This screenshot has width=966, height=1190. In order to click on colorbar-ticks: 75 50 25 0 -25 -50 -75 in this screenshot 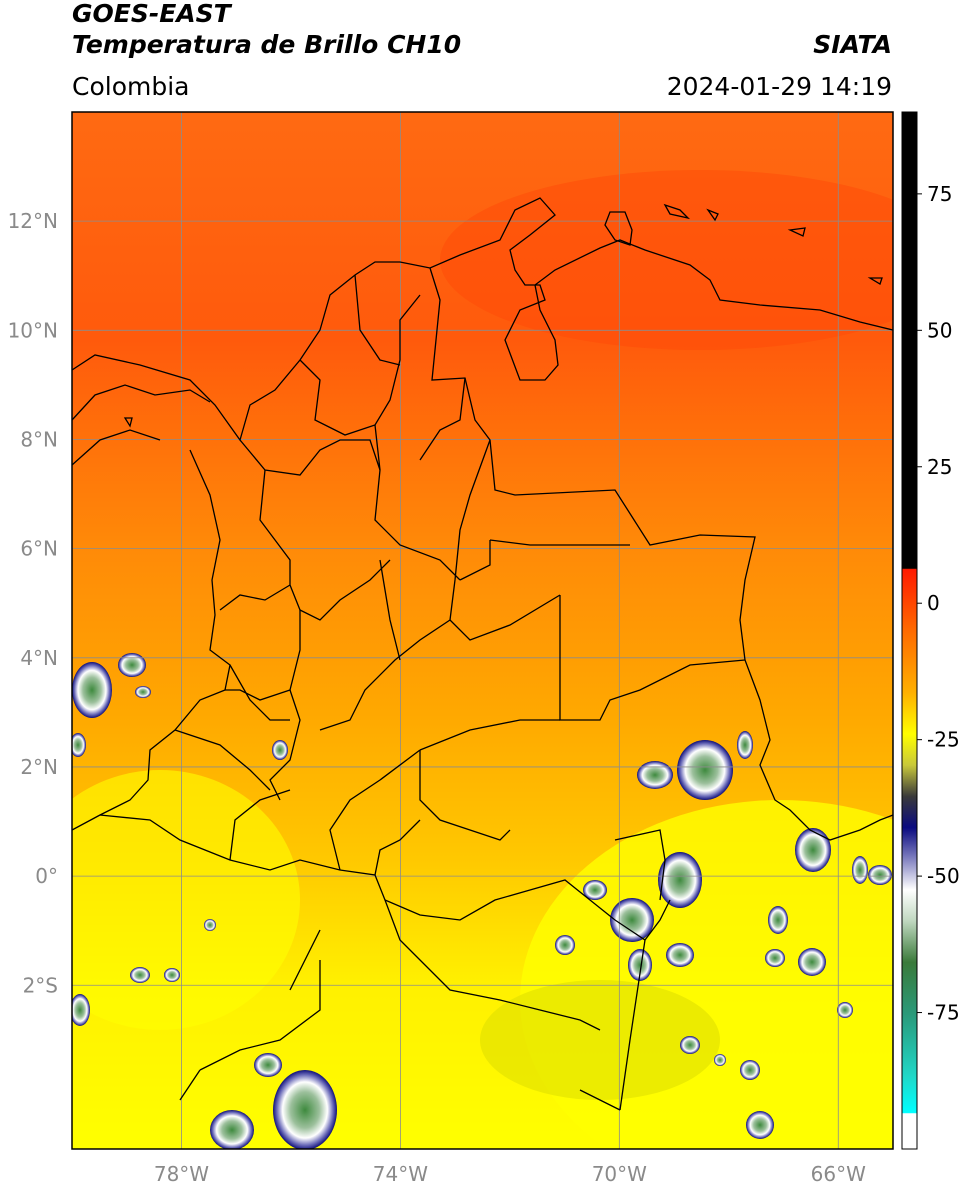, I will do `click(938, 603)`.